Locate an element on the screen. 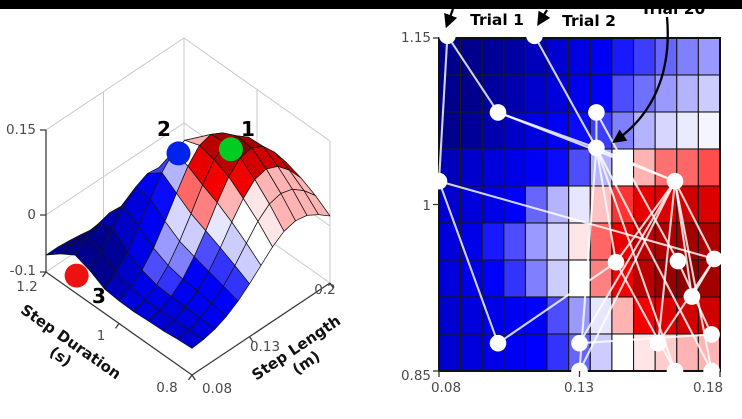 This screenshot has width=742, height=419. trial-dot-B is located at coordinates (534, 36).